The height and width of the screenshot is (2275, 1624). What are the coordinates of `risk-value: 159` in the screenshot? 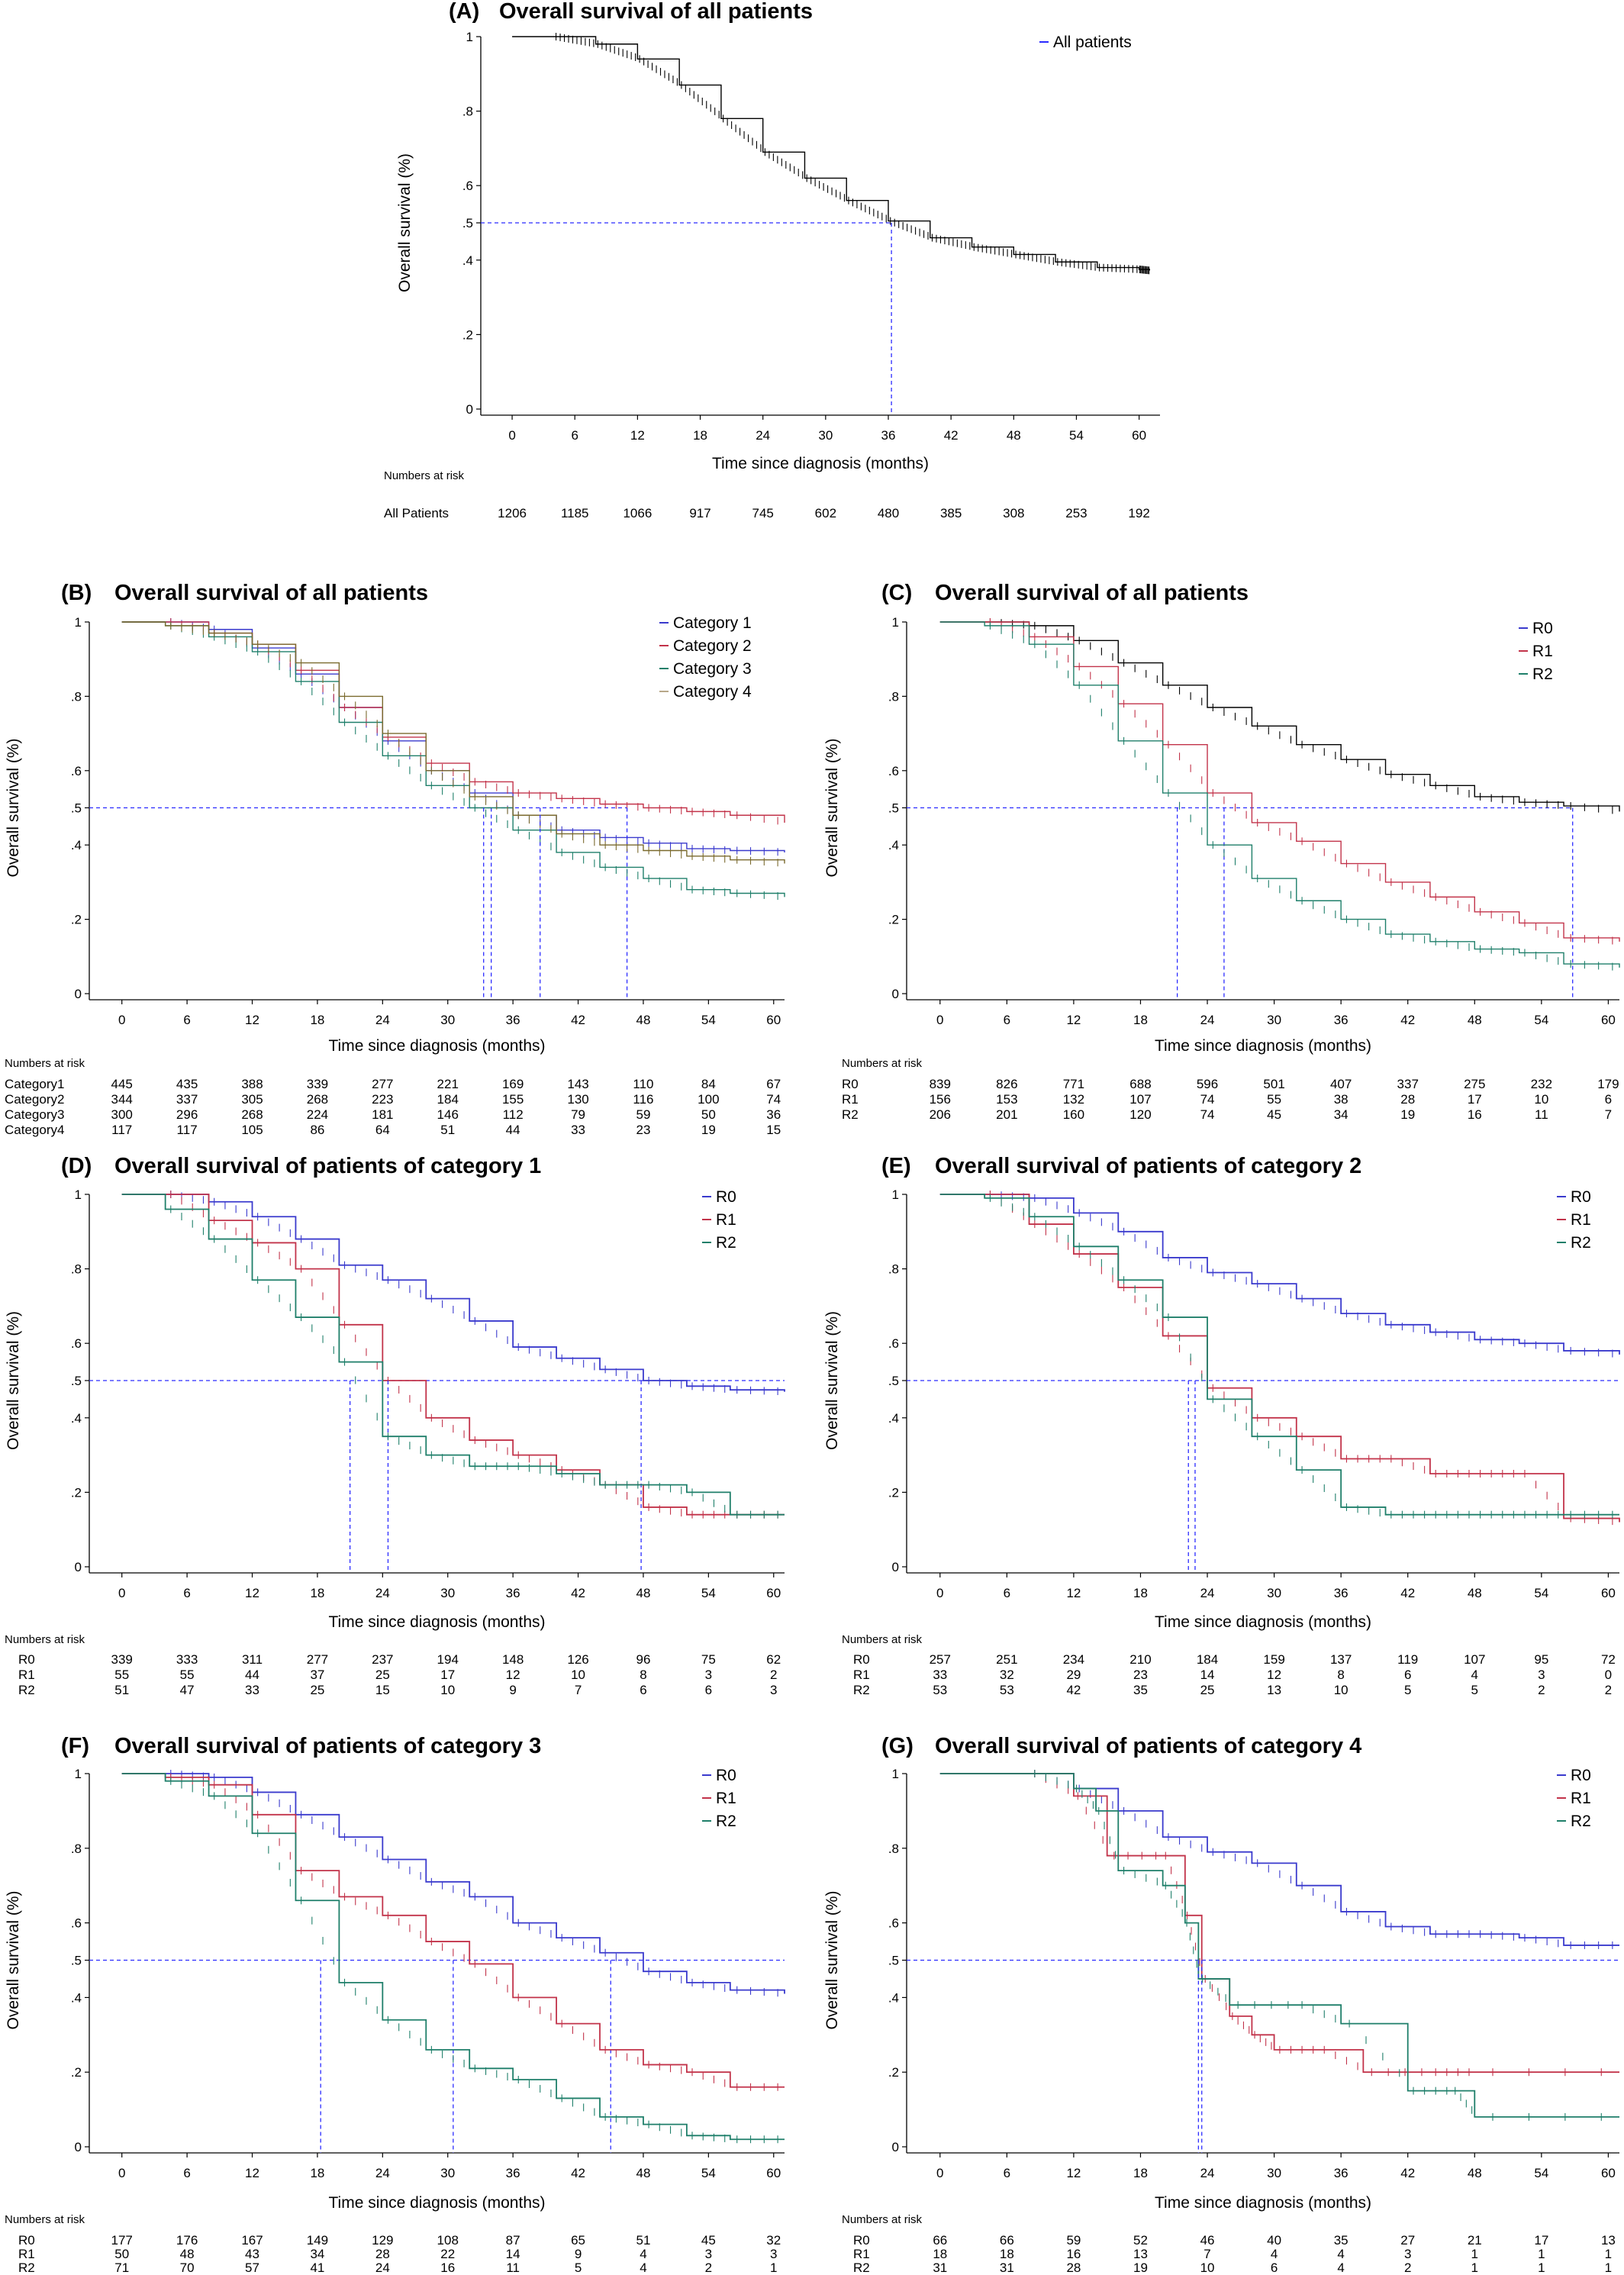 It's located at (1273, 1659).